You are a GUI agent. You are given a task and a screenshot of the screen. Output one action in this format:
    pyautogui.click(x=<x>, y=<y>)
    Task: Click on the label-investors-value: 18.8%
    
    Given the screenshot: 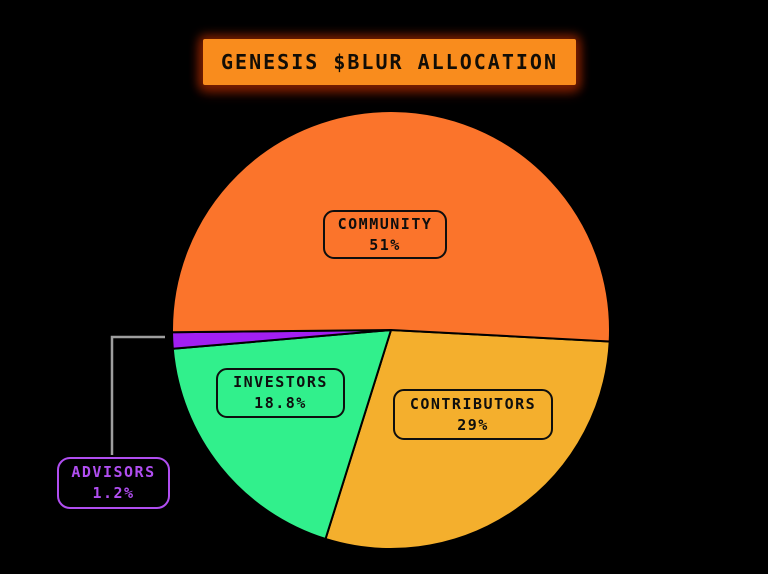 What is the action you would take?
    pyautogui.click(x=280, y=403)
    